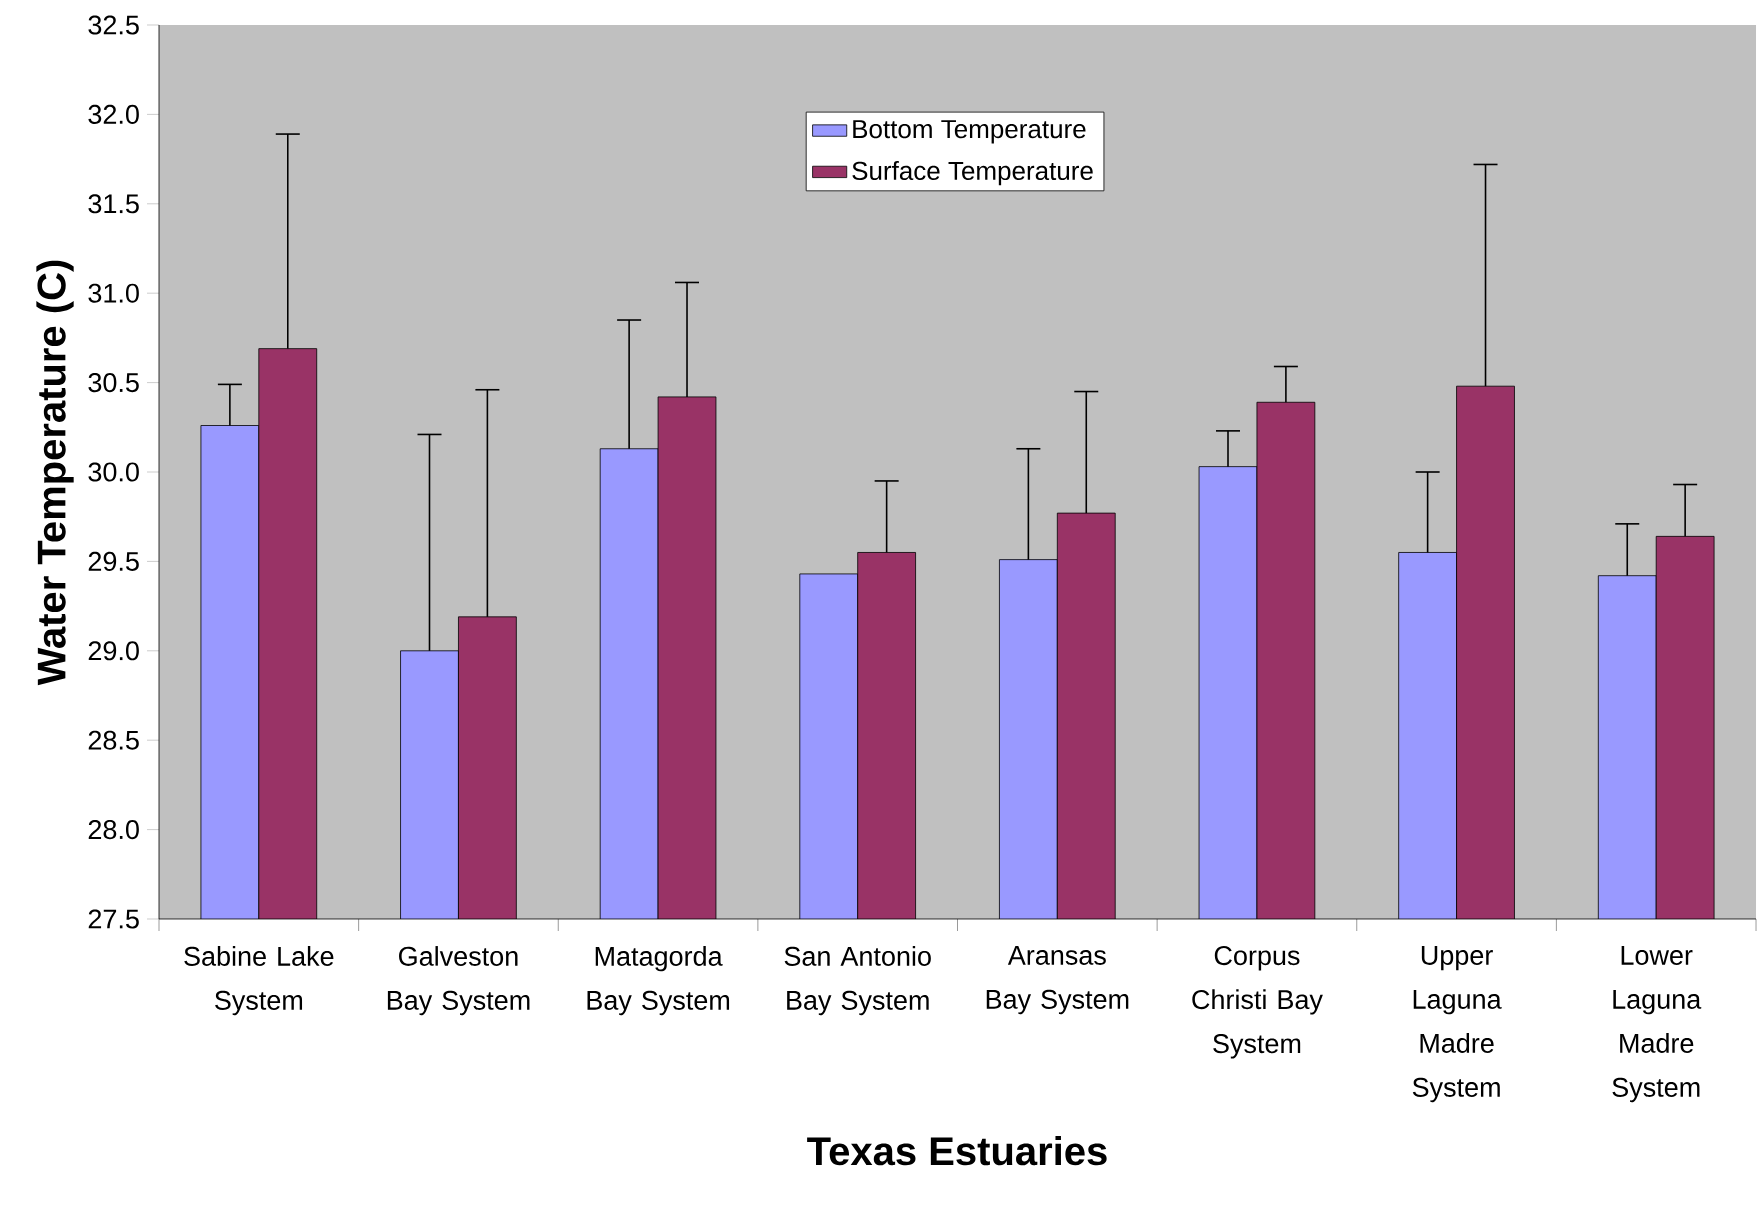 The image size is (1760, 1212). Describe the element at coordinates (113, 651) in the screenshot. I see `y-tick-label: 29.0` at that location.